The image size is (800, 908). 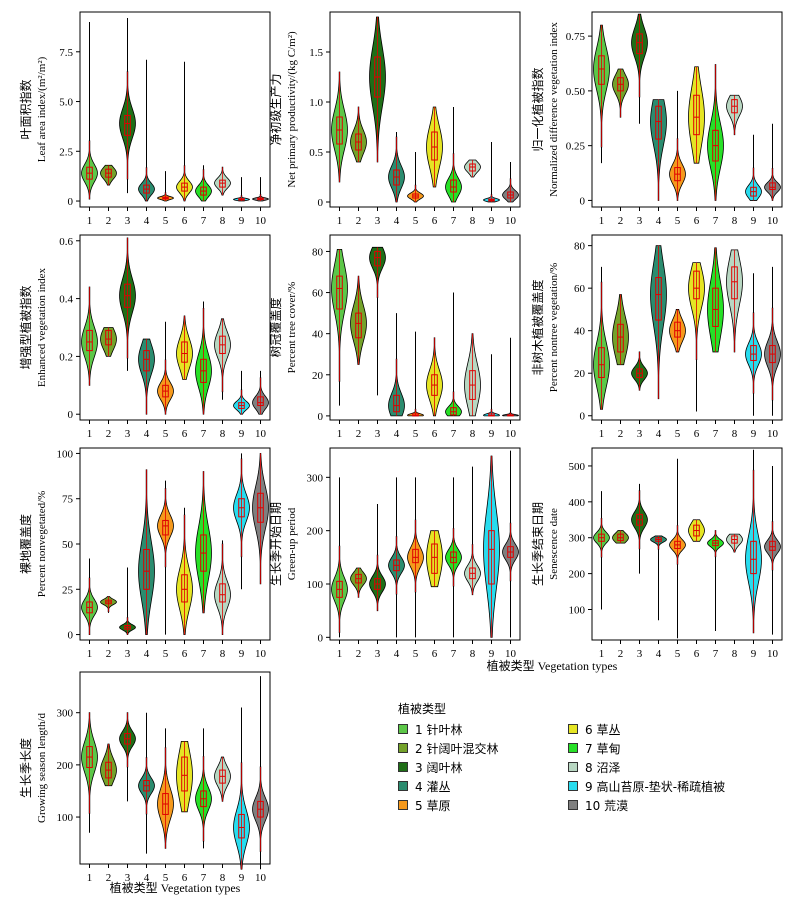 What do you see at coordinates (422, 709) in the screenshot?
I see `legend-title: 植被类型` at bounding box center [422, 709].